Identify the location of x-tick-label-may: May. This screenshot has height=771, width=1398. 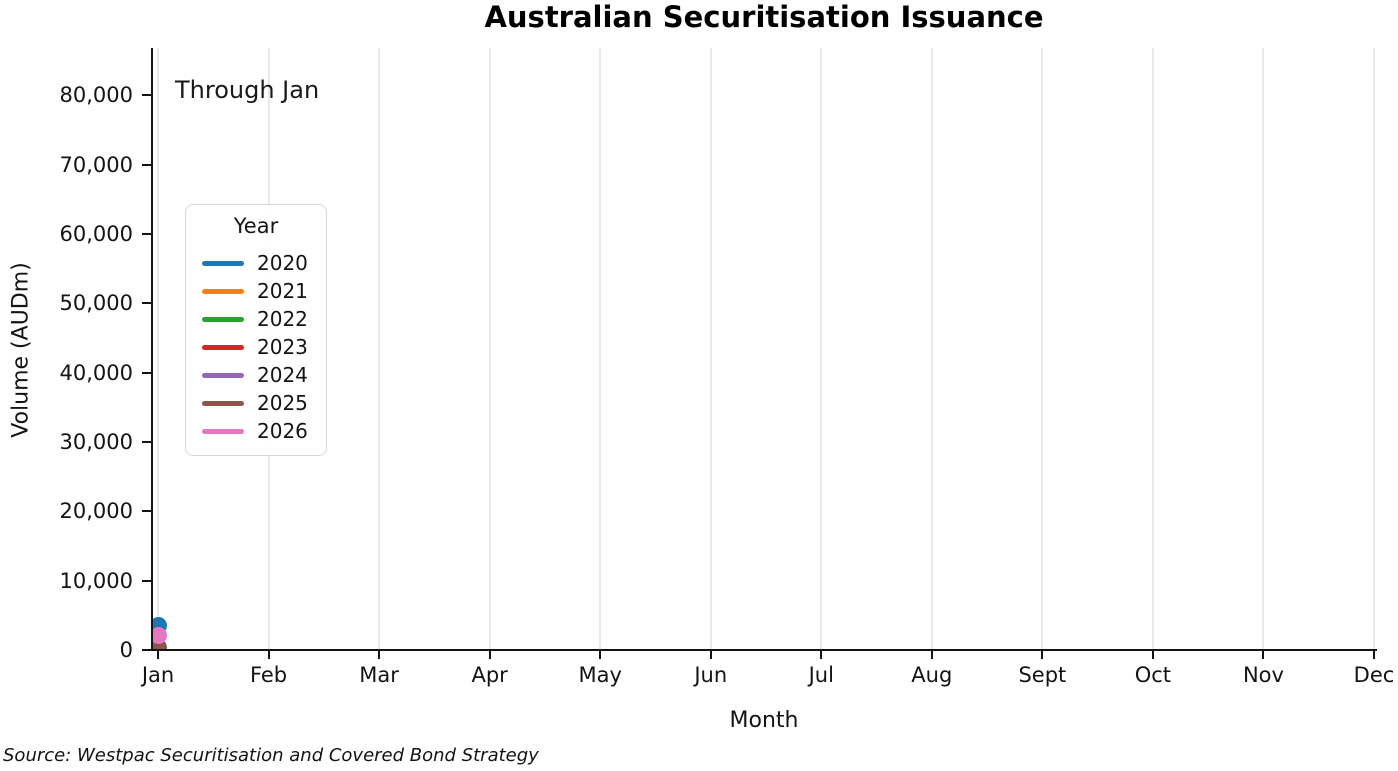
(600, 675).